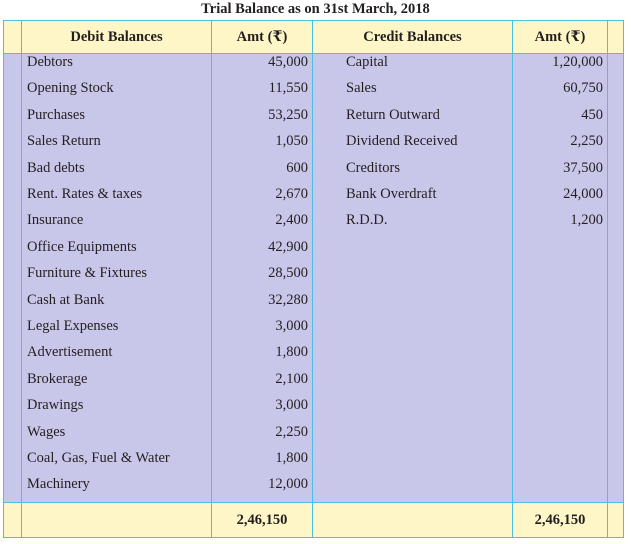 The width and height of the screenshot is (631, 544). Describe the element at coordinates (288, 62) in the screenshot. I see `debit-row-amount: 45,000` at that location.